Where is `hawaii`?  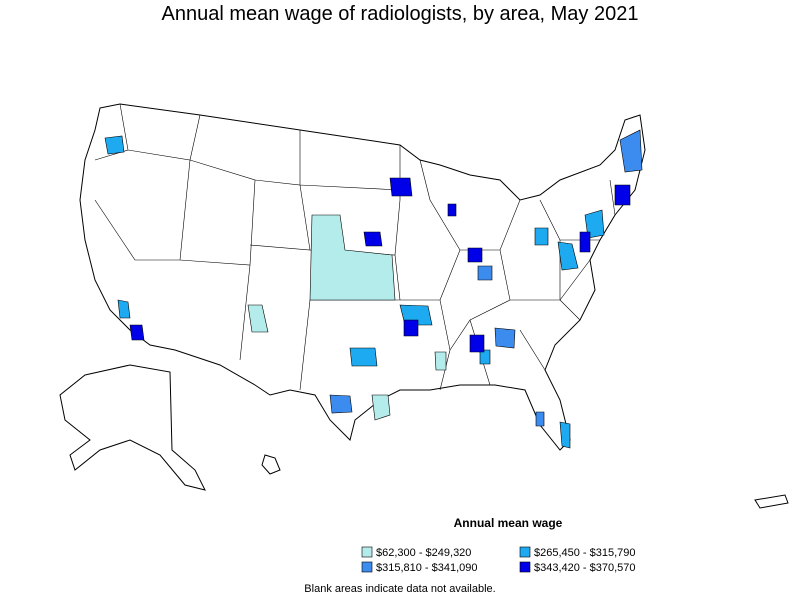
hawaii is located at coordinates (271, 464).